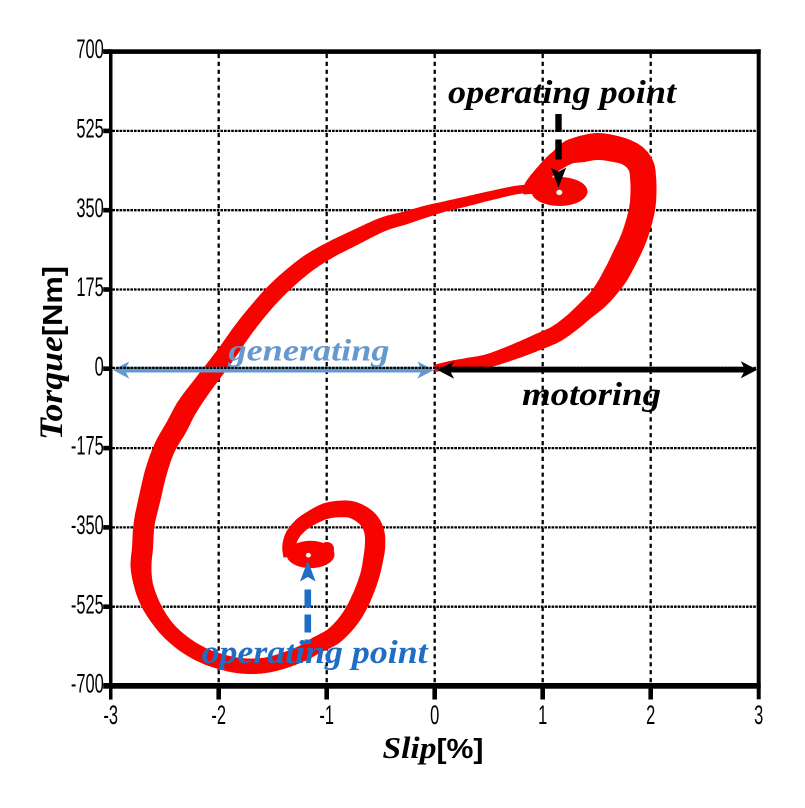  Describe the element at coordinates (89, 128) in the screenshot. I see `svg-text: 525` at that location.